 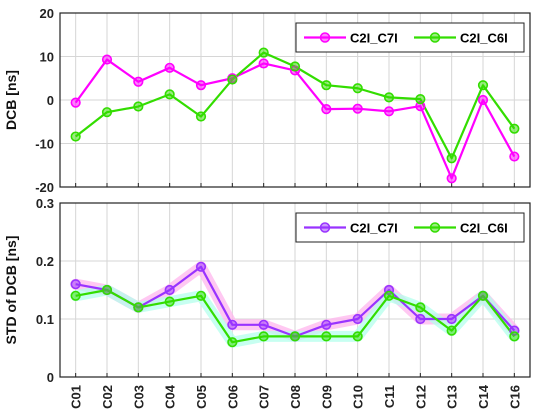 What do you see at coordinates (201, 266) in the screenshot?
I see `std-point-c2i-c7i-c05` at bounding box center [201, 266].